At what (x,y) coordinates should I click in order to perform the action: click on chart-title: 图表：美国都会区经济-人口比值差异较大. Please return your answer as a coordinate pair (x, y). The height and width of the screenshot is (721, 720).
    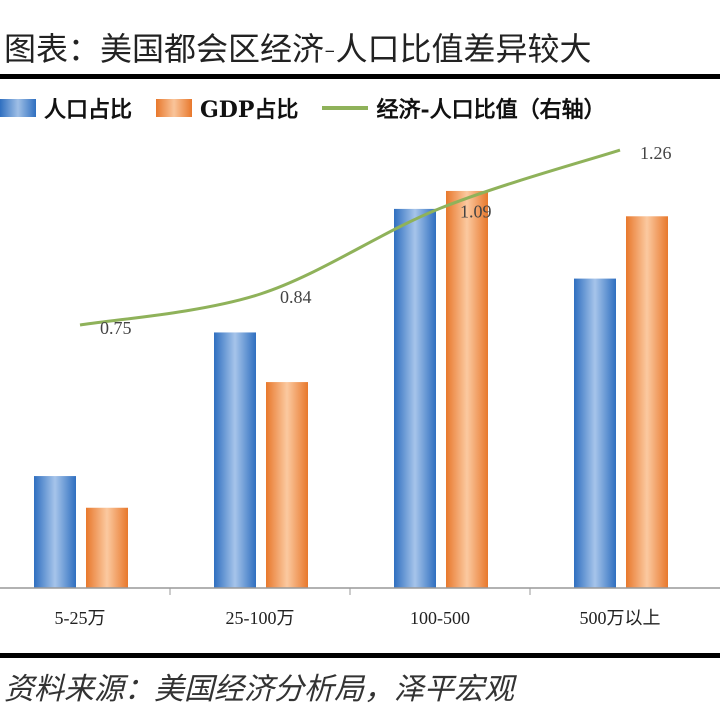
    Looking at the image, I should click on (298, 49).